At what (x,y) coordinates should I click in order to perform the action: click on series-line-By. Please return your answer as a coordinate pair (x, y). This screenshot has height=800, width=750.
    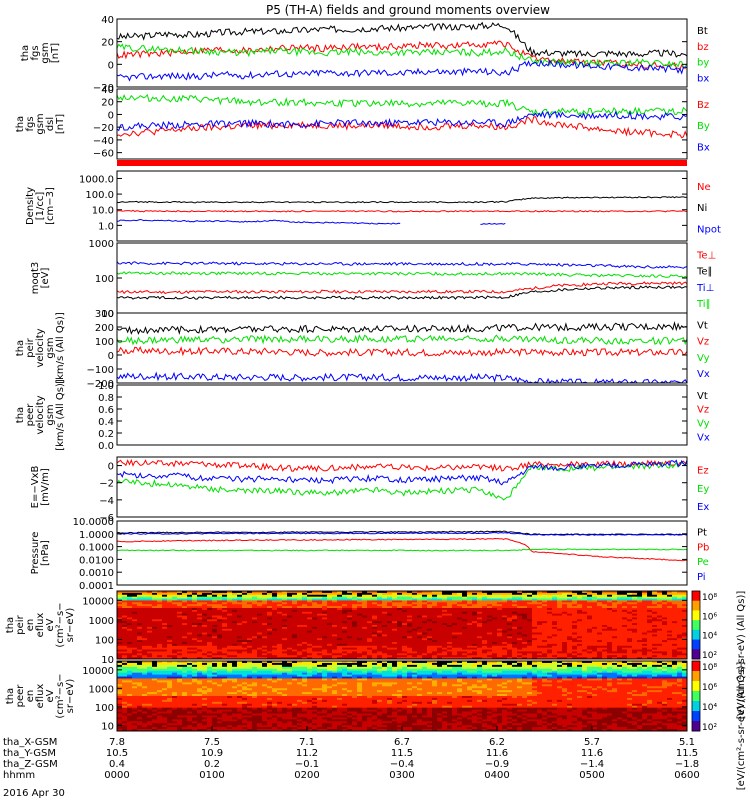
    Looking at the image, I should click on (402, 105).